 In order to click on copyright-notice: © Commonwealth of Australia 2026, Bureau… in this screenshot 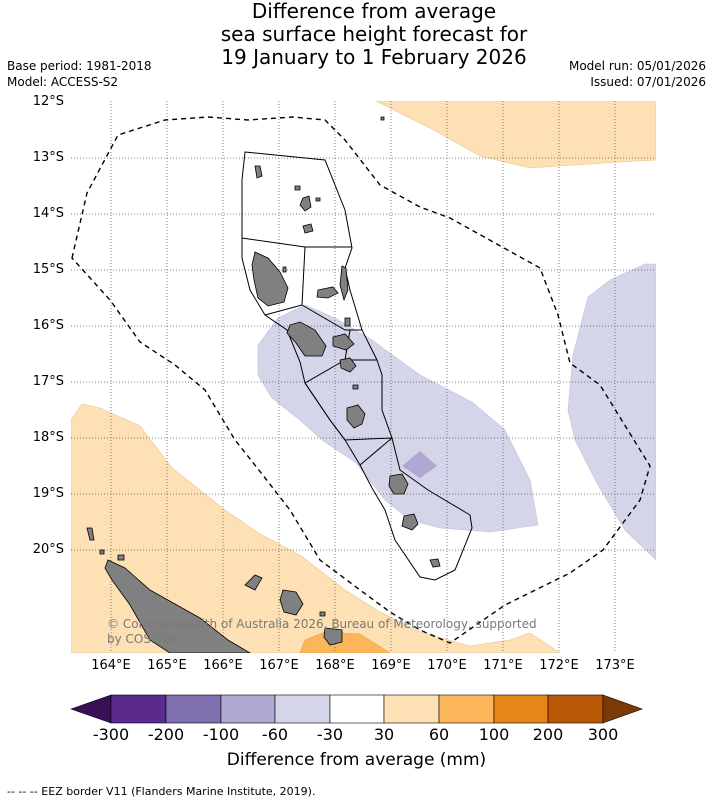, I will do `click(322, 631)`.